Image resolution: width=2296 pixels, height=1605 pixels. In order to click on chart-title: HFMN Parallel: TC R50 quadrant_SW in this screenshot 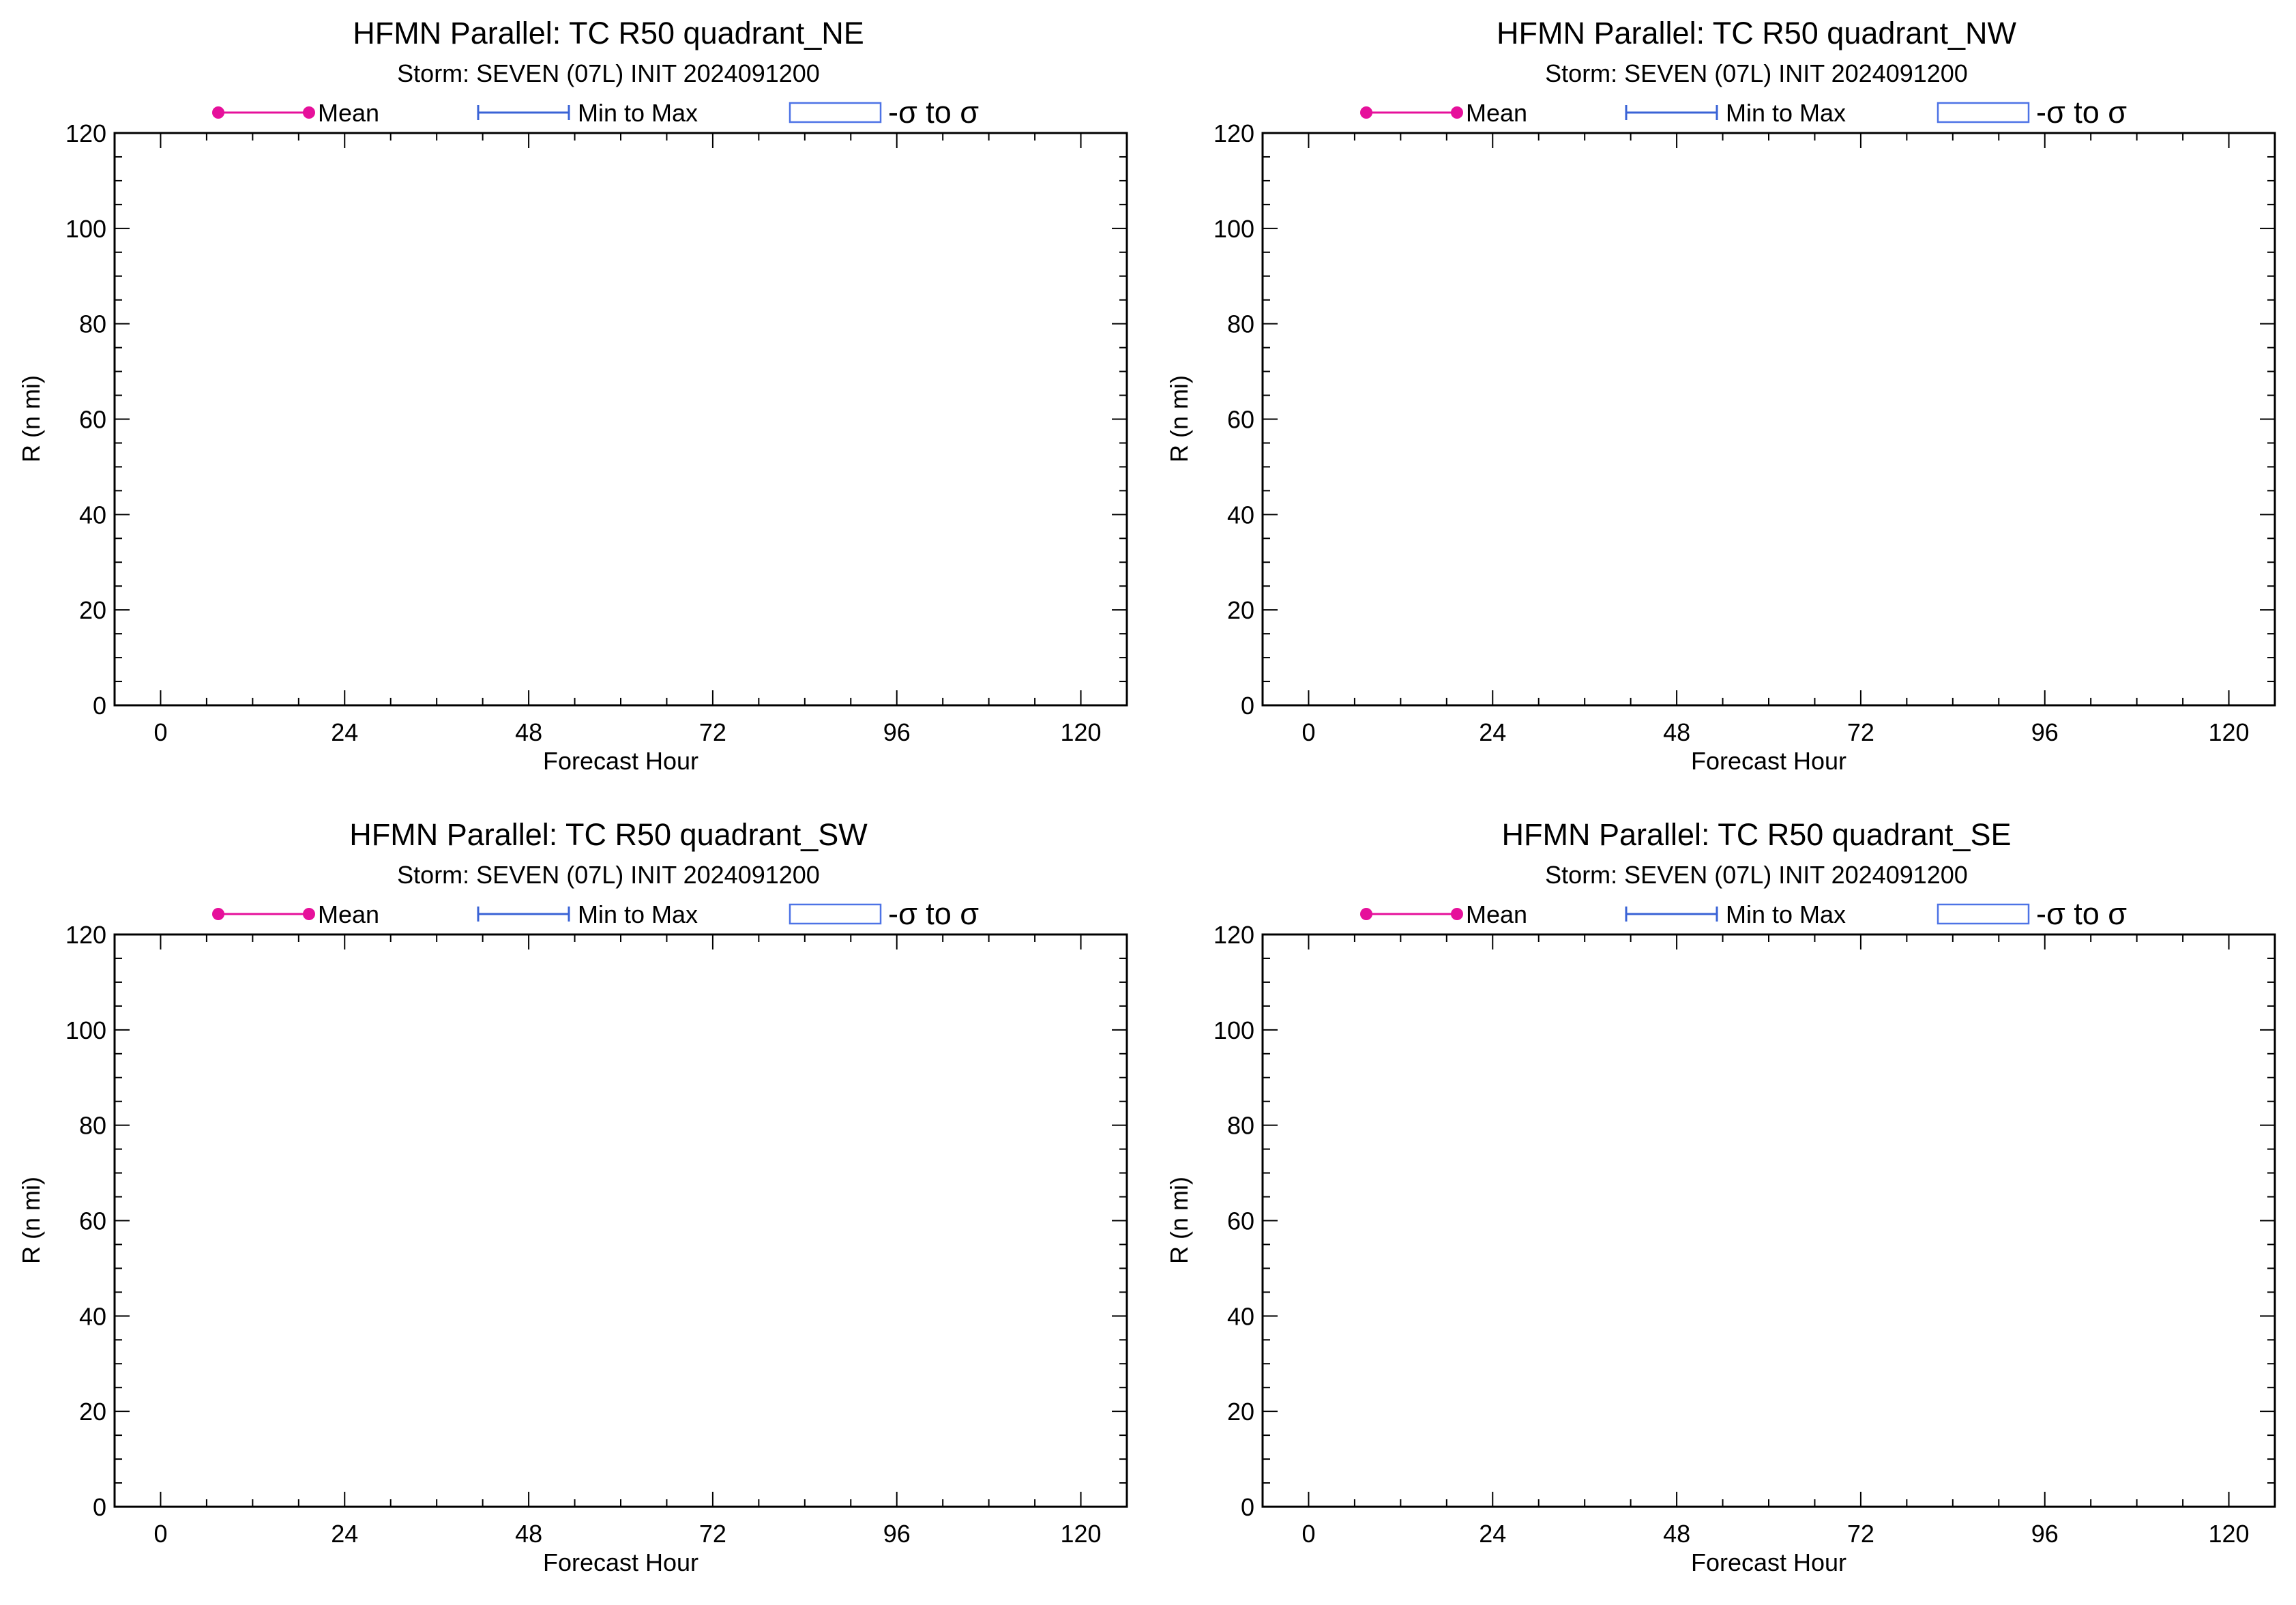, I will do `click(608, 834)`.